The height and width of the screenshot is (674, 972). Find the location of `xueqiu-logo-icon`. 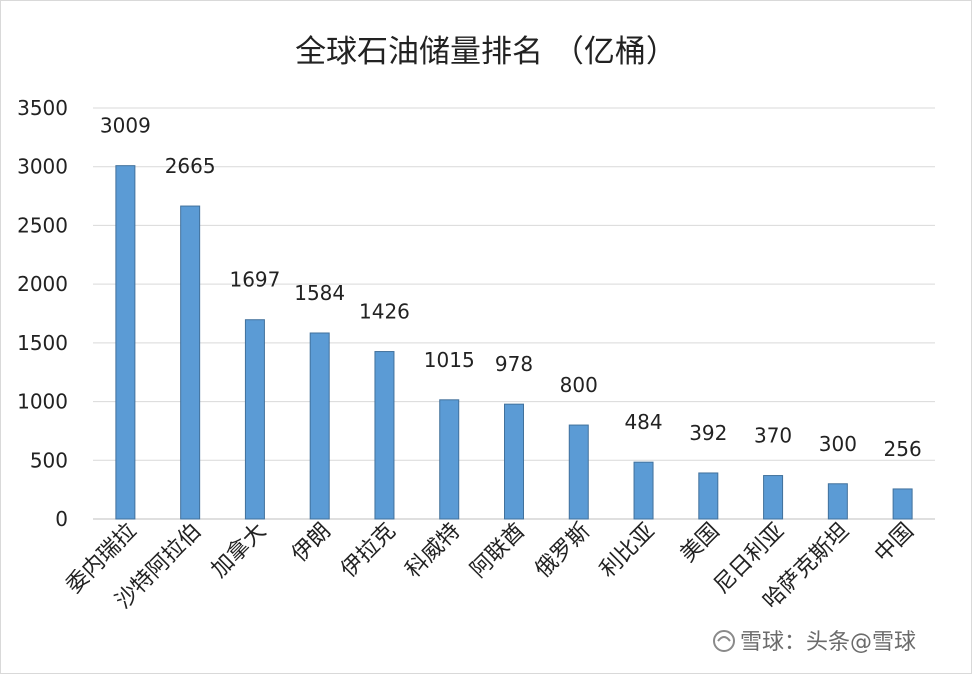

xueqiu-logo-icon is located at coordinates (724, 641).